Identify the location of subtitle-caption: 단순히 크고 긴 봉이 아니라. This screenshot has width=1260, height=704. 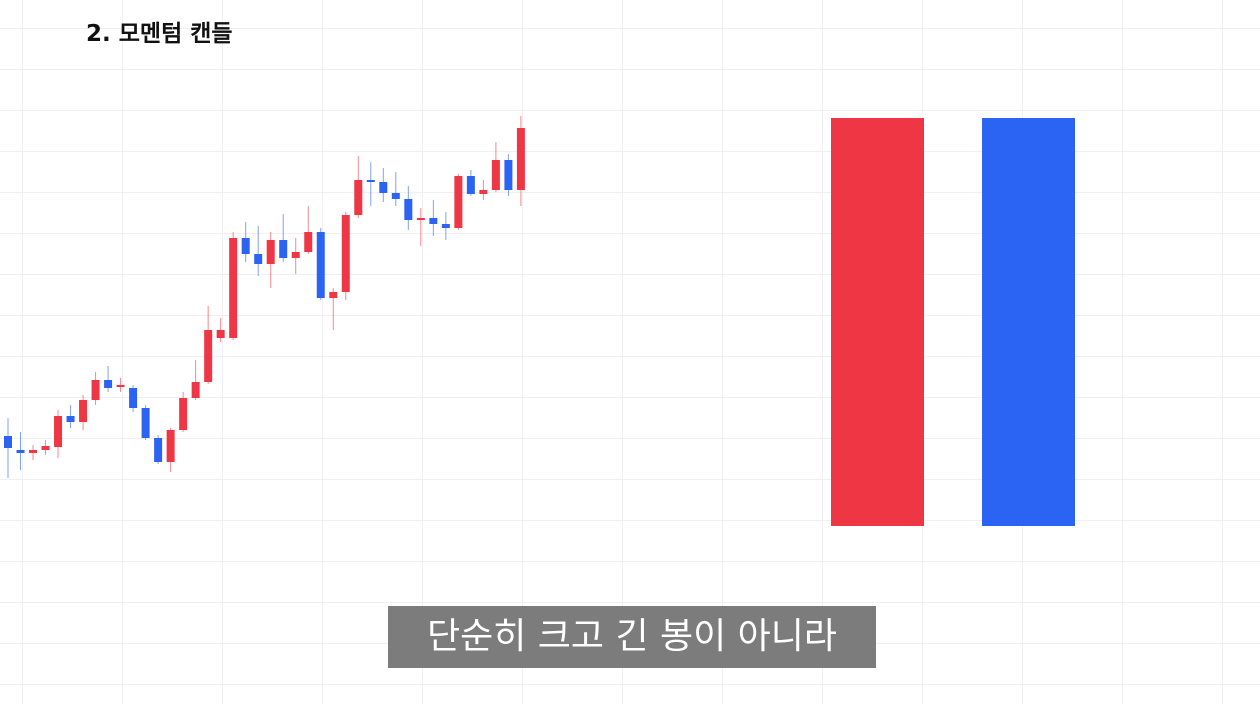
(632, 637).